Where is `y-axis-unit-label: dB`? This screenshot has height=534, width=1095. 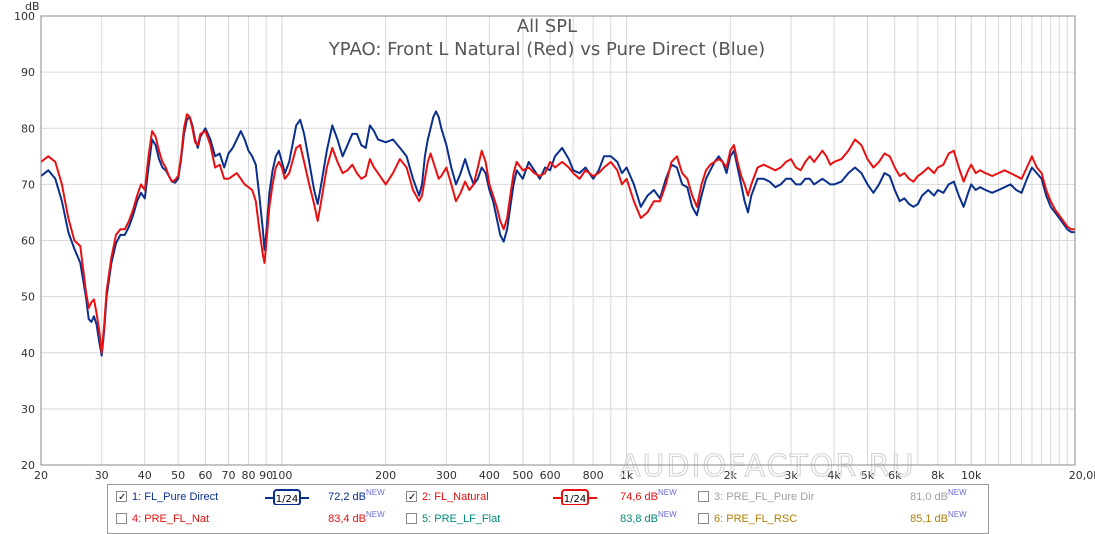
y-axis-unit-label: dB is located at coordinates (32, 6).